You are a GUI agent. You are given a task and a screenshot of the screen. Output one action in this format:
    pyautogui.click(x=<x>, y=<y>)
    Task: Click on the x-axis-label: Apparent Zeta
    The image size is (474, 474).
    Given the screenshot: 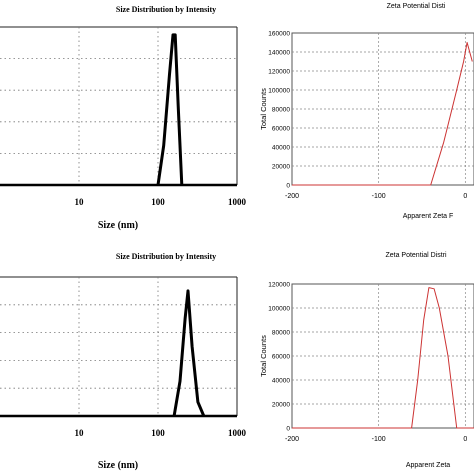 What is the action you would take?
    pyautogui.click(x=428, y=465)
    